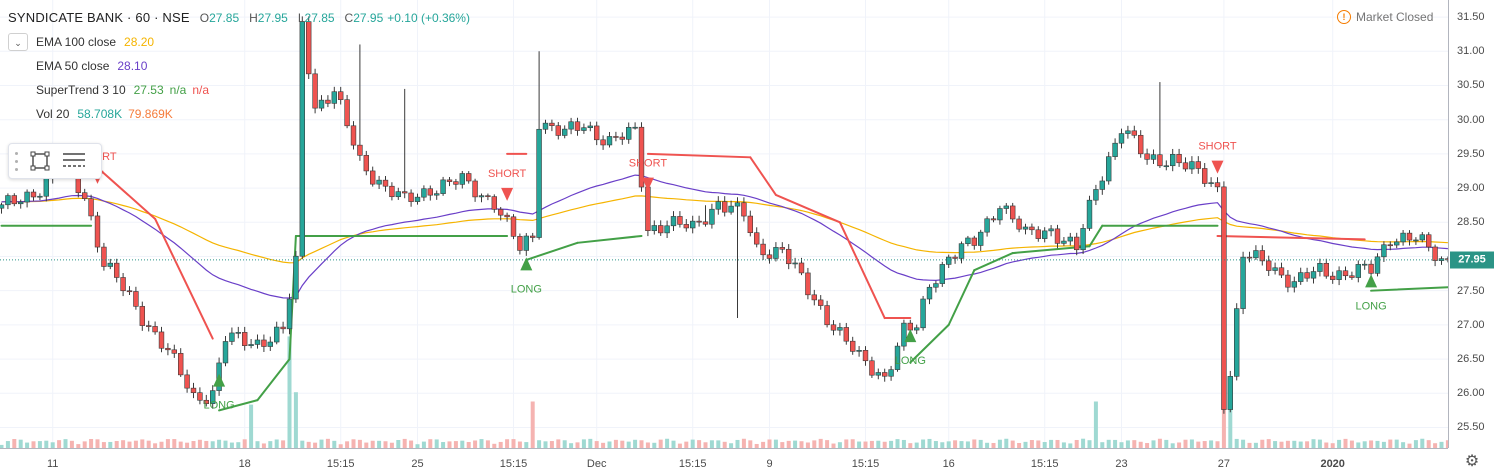 The height and width of the screenshot is (475, 1494). Describe the element at coordinates (948, 464) in the screenshot. I see `time-tick: 16` at that location.